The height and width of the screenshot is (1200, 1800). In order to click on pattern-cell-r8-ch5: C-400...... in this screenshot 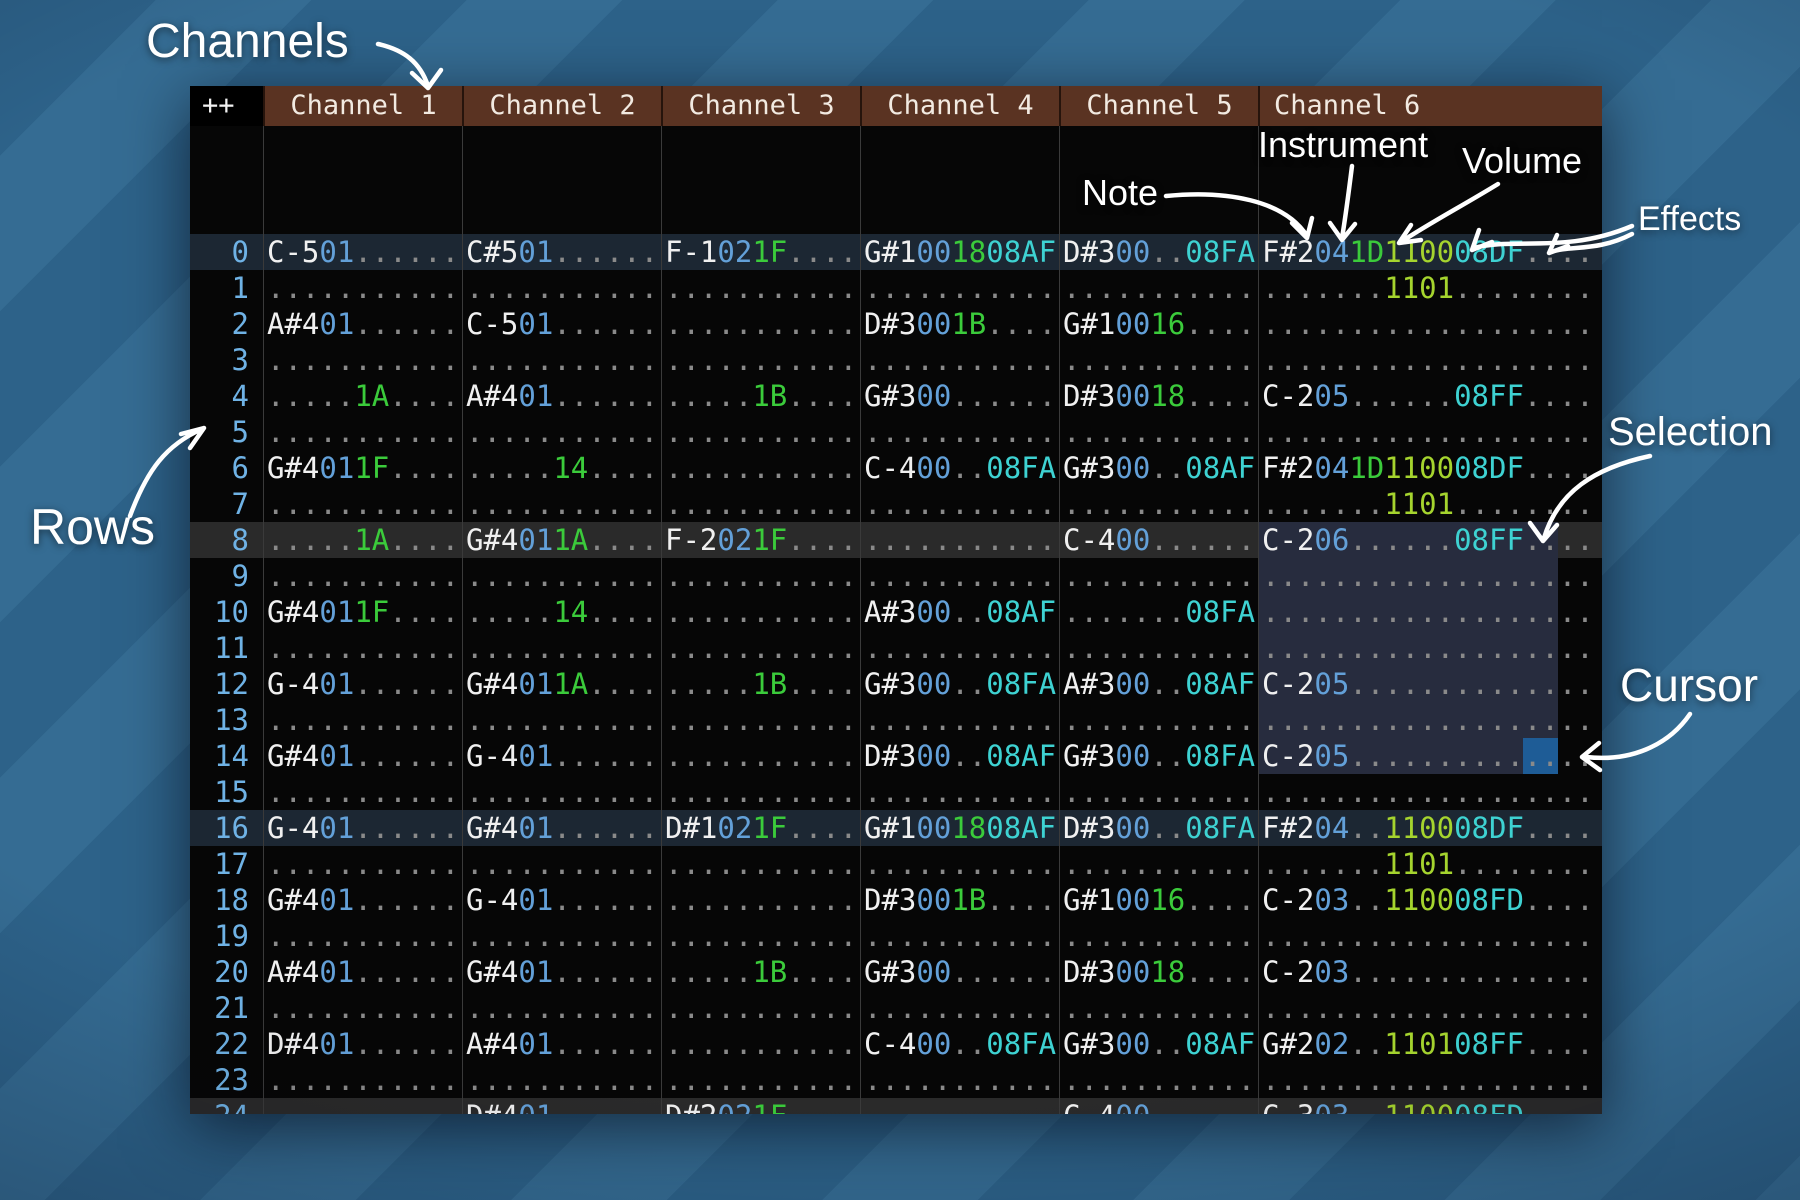, I will do `click(1158, 540)`.